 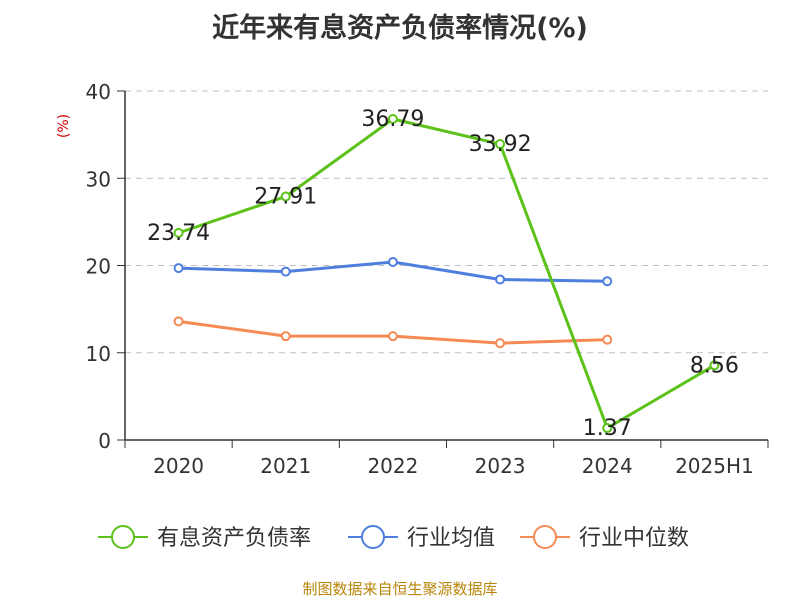 What do you see at coordinates (98, 267) in the screenshot?
I see `y-tick-label: 20` at bounding box center [98, 267].